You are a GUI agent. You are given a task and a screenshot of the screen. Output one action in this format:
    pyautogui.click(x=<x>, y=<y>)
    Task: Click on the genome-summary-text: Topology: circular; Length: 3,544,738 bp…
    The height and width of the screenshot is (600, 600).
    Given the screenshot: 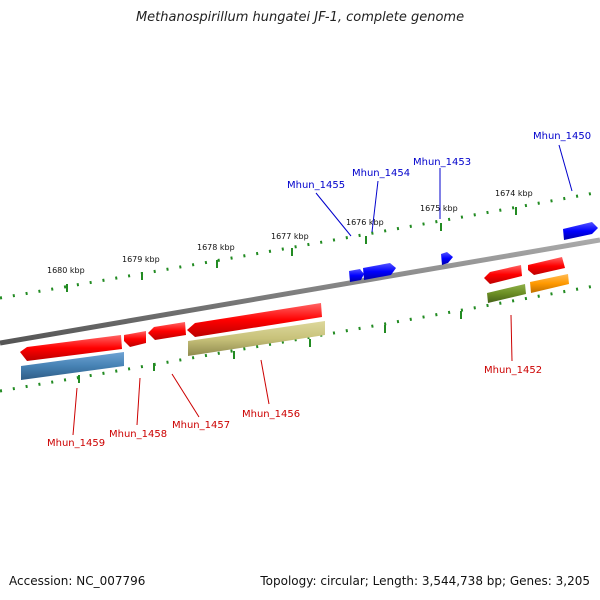 What is the action you would take?
    pyautogui.click(x=425, y=581)
    